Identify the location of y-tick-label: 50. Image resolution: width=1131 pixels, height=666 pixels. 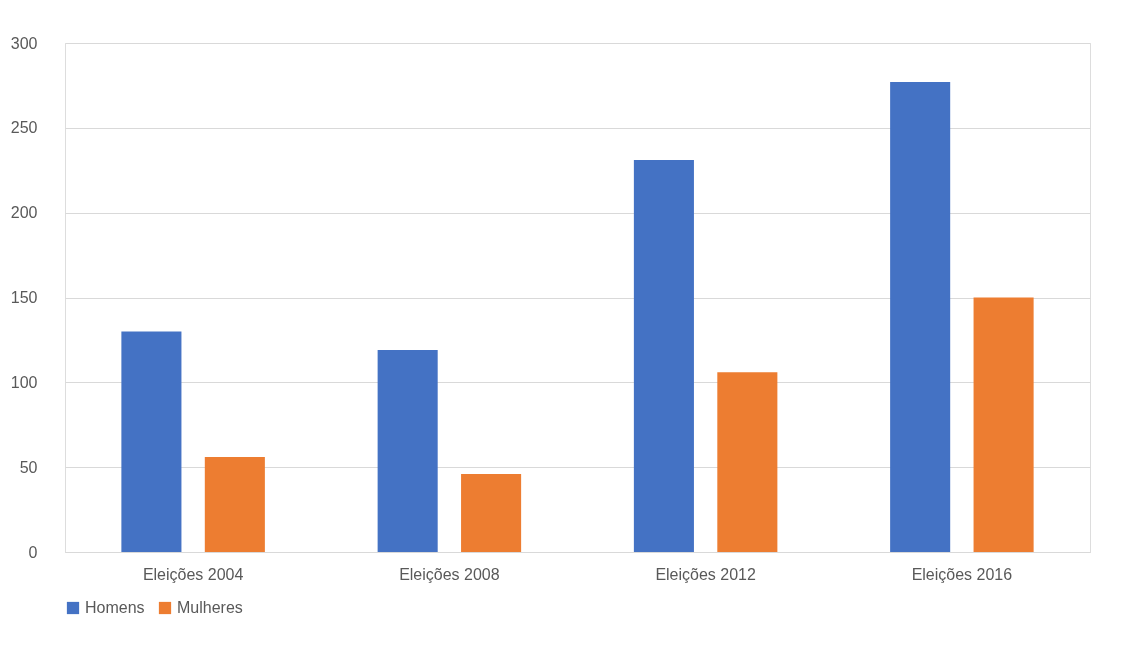
(28, 467).